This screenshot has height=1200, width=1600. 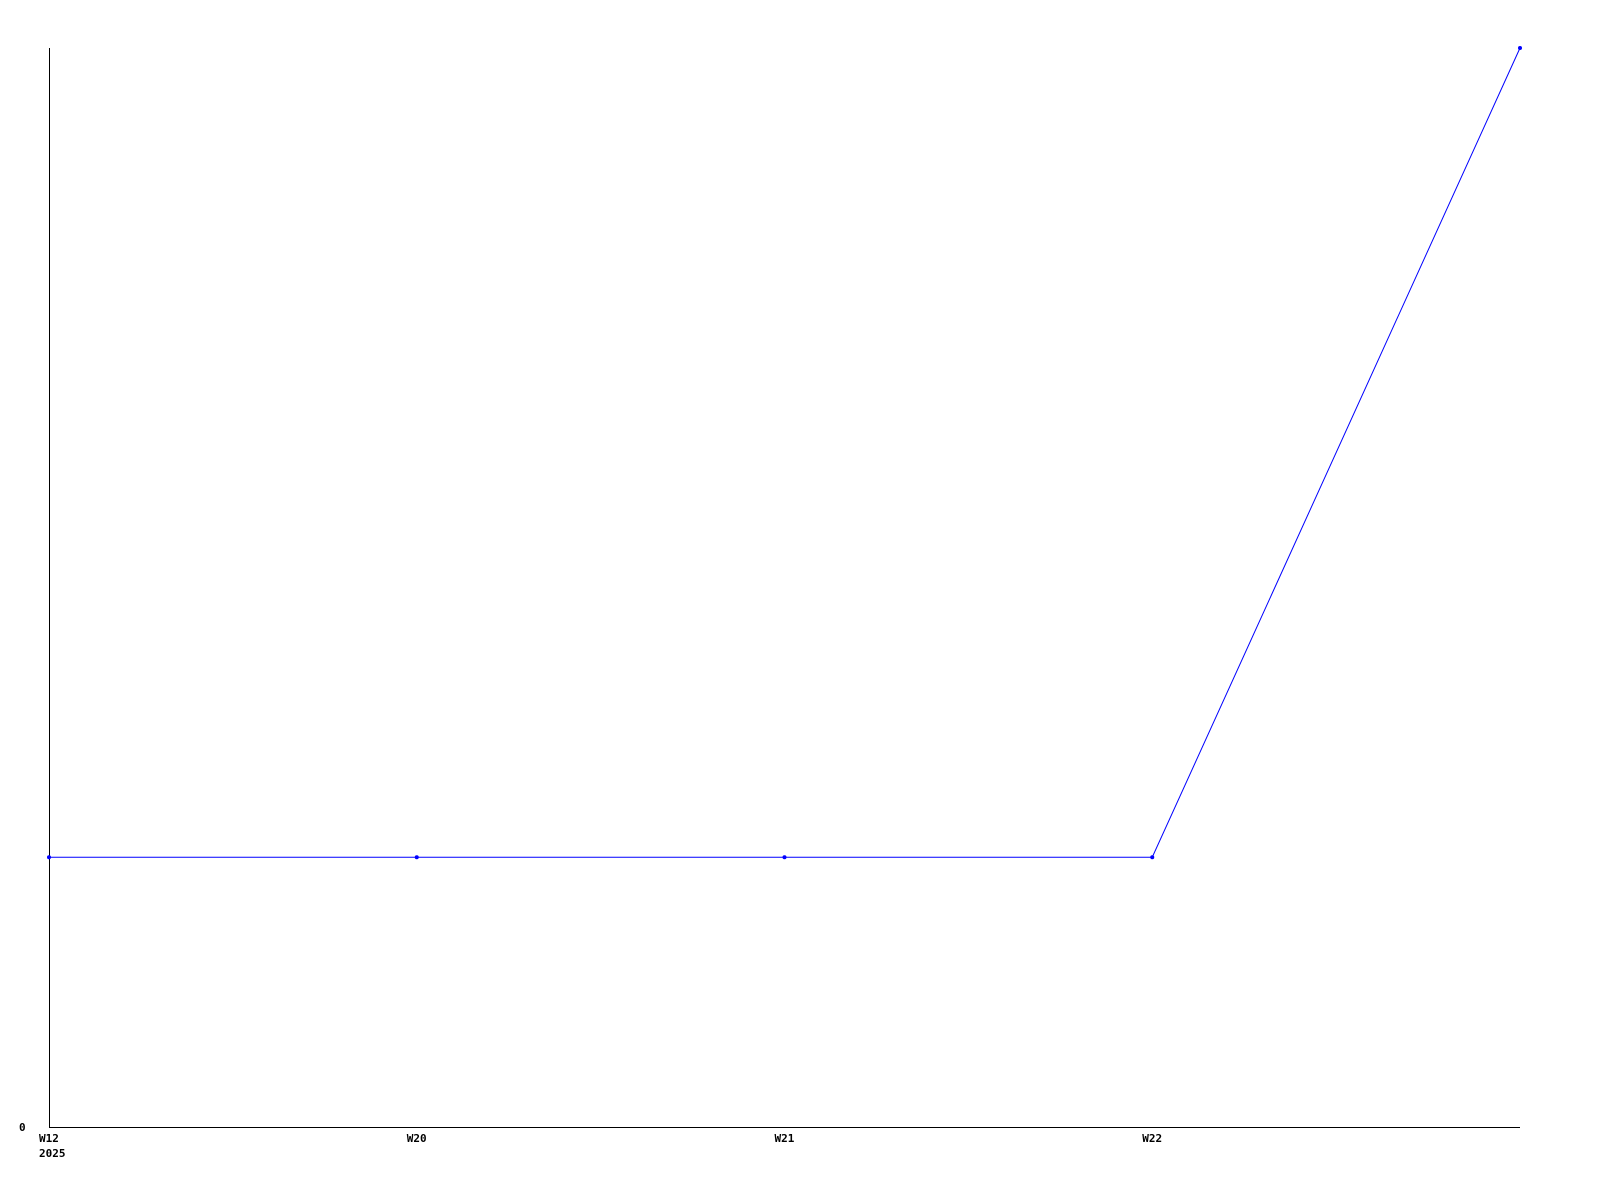 What do you see at coordinates (22, 1127) in the screenshot?
I see `y-tick-label: 0` at bounding box center [22, 1127].